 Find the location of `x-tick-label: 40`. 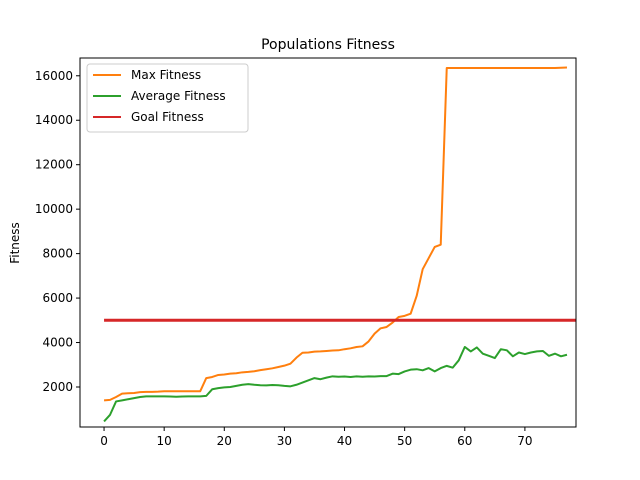

x-tick-label: 40 is located at coordinates (344, 441).